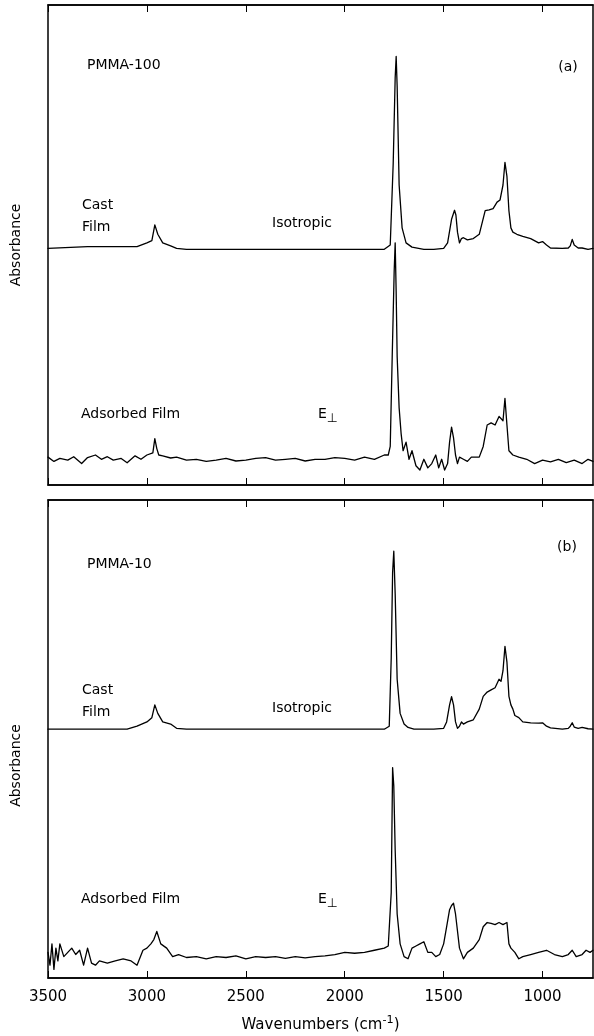  I want to click on annotation: (b), so click(567, 546).